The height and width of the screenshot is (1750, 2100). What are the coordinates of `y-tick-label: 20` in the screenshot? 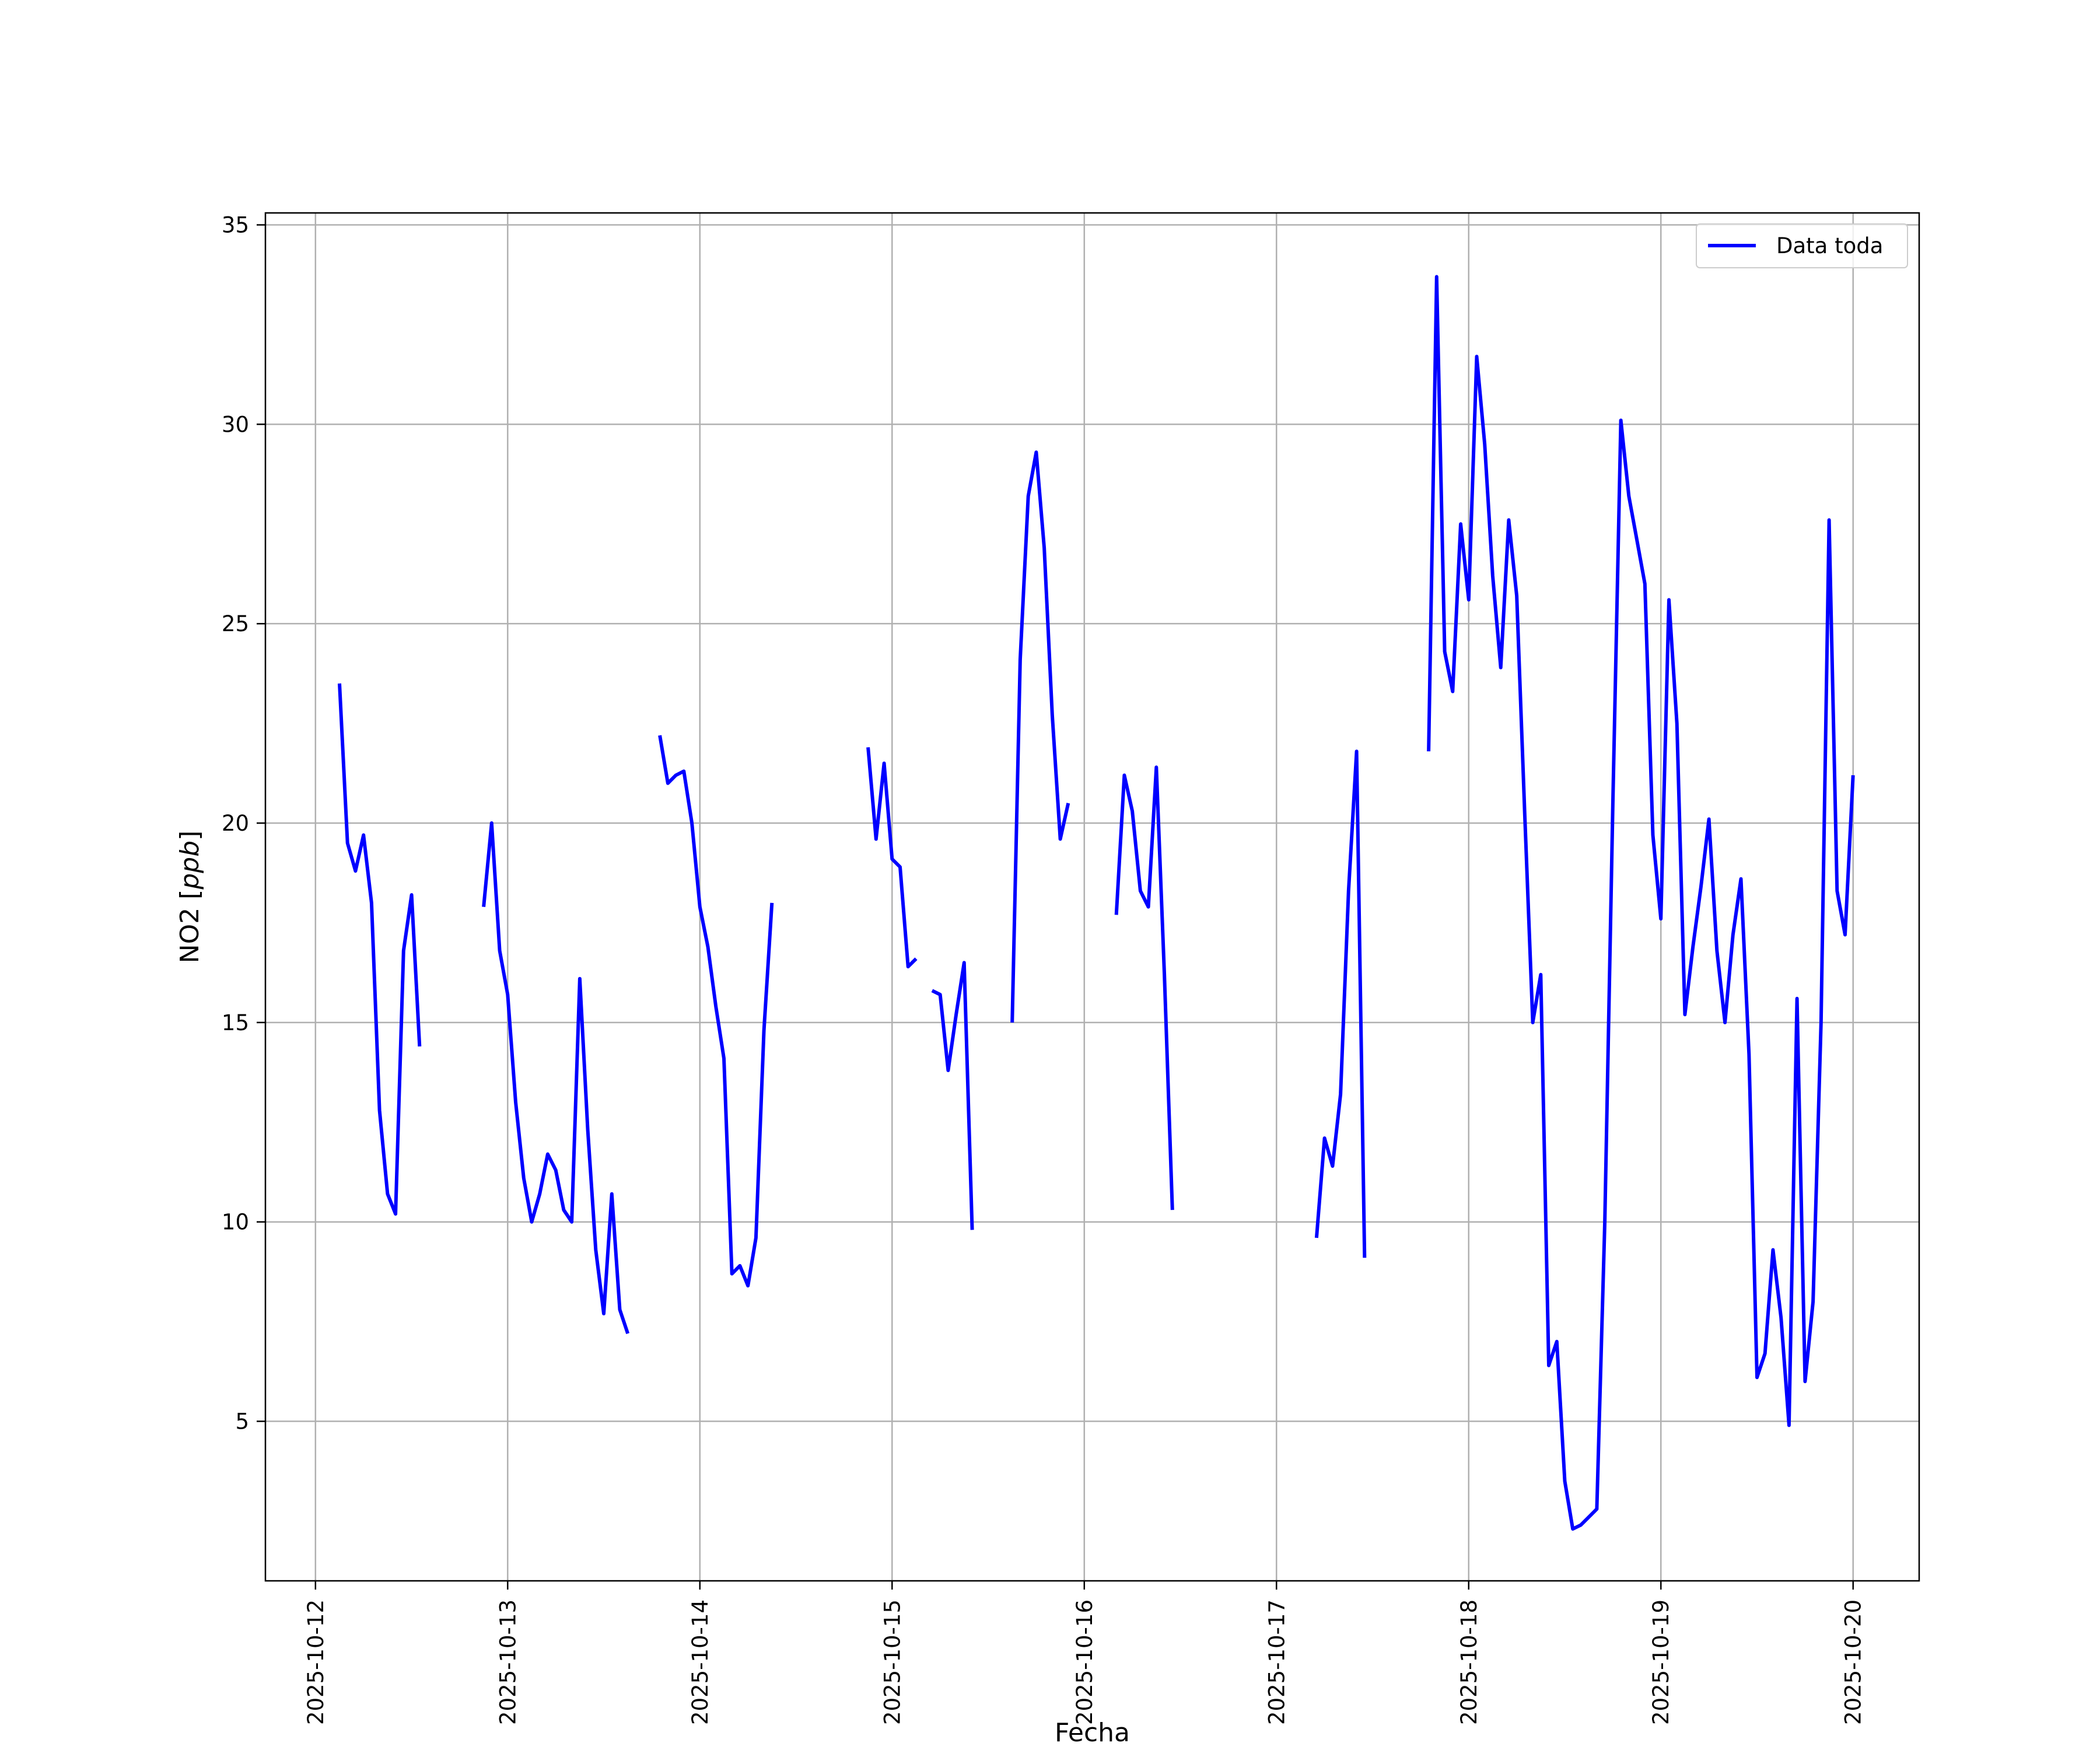 It's located at (235, 823).